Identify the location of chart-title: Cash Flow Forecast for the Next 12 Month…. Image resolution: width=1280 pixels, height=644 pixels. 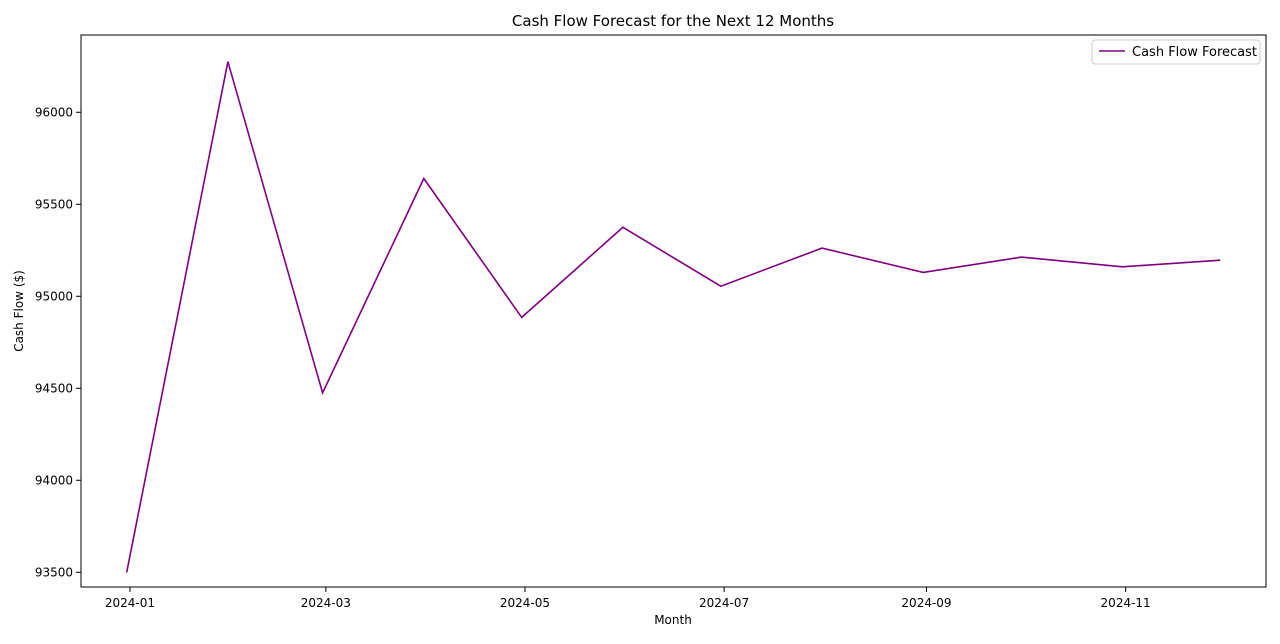
(673, 21).